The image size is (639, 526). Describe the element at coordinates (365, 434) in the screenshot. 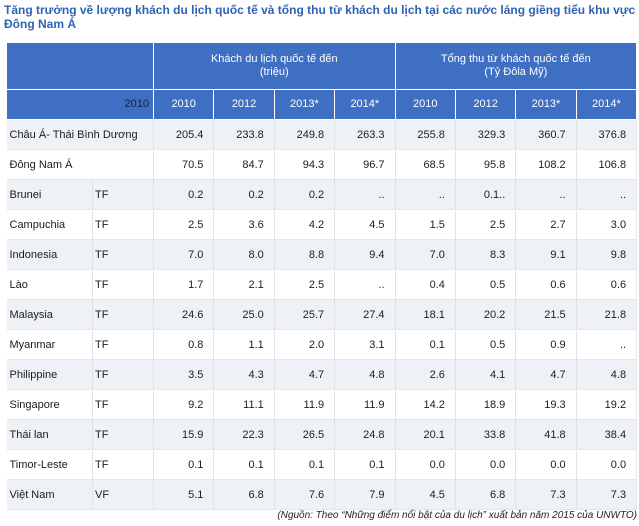

I see `arrivals-cell: 24.8` at that location.